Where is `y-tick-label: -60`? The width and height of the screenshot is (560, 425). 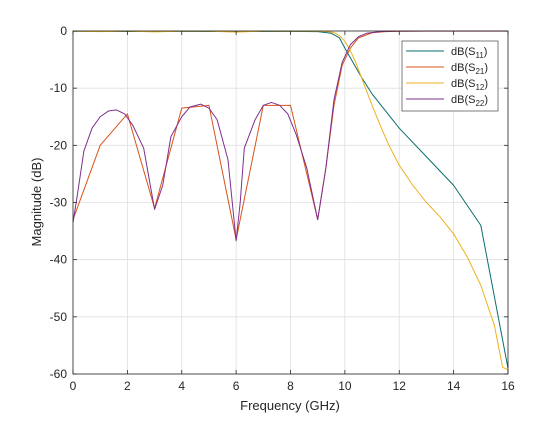
y-tick-label: -60 is located at coordinates (59, 374).